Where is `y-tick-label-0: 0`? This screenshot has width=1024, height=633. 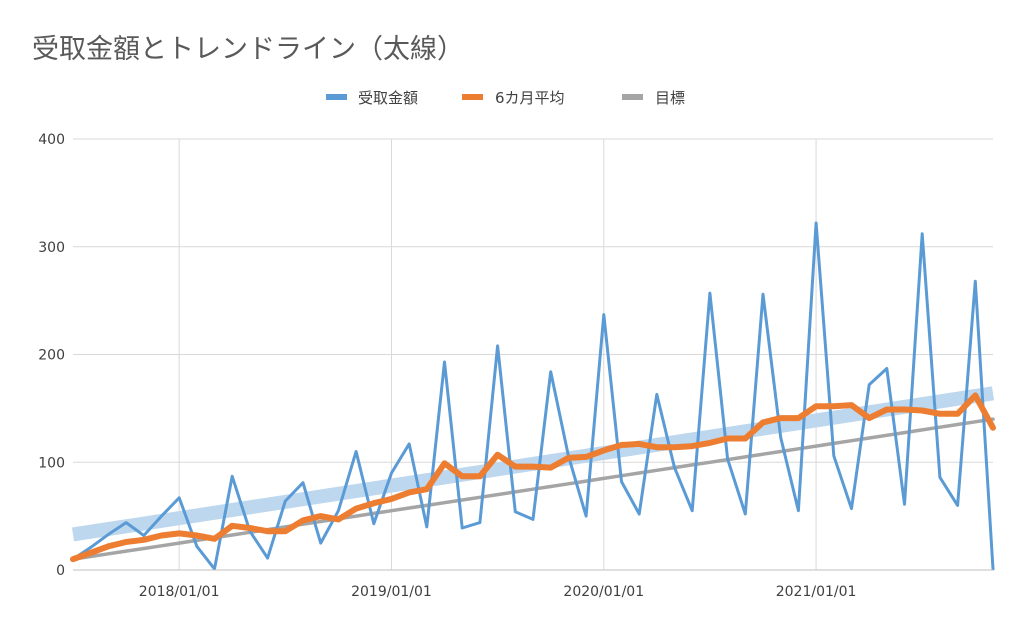 y-tick-label-0: 0 is located at coordinates (60, 571).